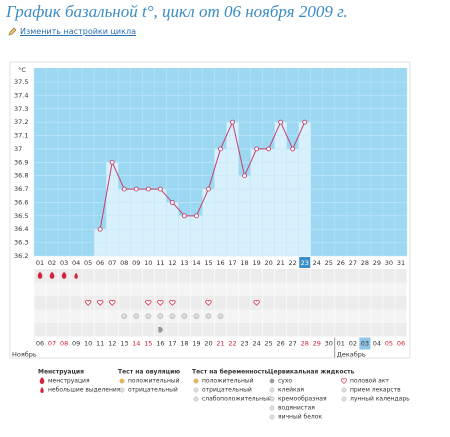  What do you see at coordinates (160, 330) in the screenshot?
I see `creamy-icon` at bounding box center [160, 330].